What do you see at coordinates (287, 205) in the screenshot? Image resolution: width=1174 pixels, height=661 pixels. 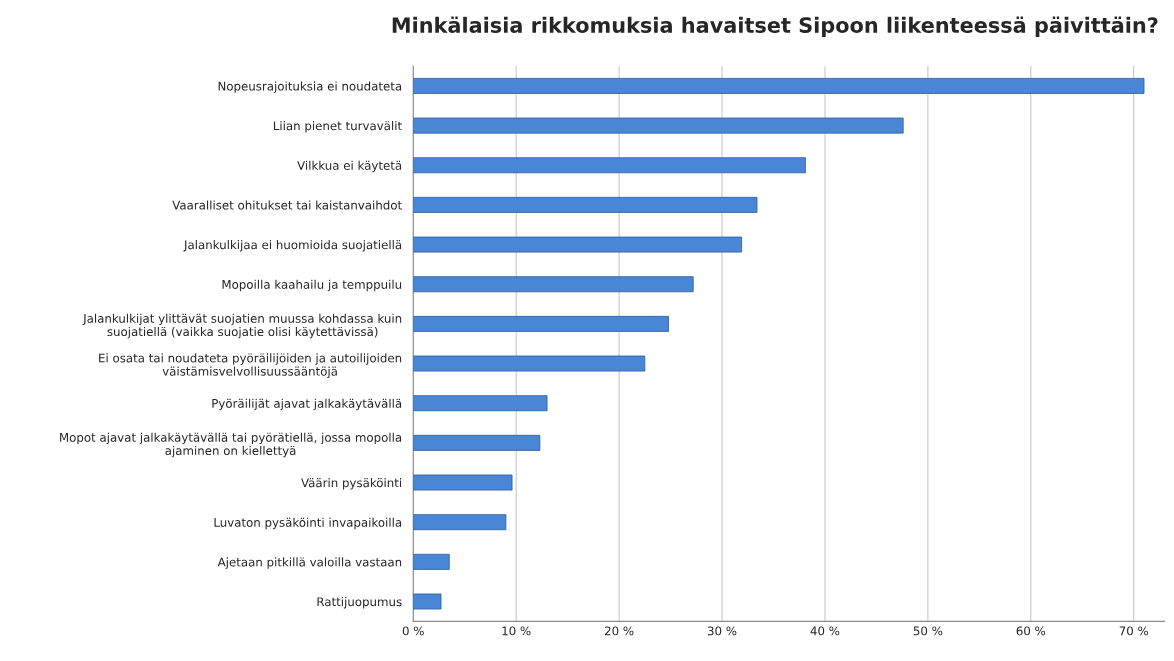 I see `y-tick-label: Vaaralliset ohitukset tai kaistanvaihdot` at bounding box center [287, 205].